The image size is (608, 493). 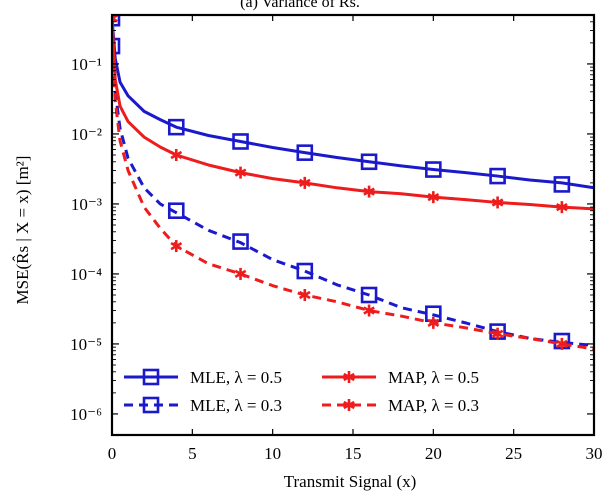 What do you see at coordinates (353, 453) in the screenshot?
I see `x-tick-label: 15` at bounding box center [353, 453].